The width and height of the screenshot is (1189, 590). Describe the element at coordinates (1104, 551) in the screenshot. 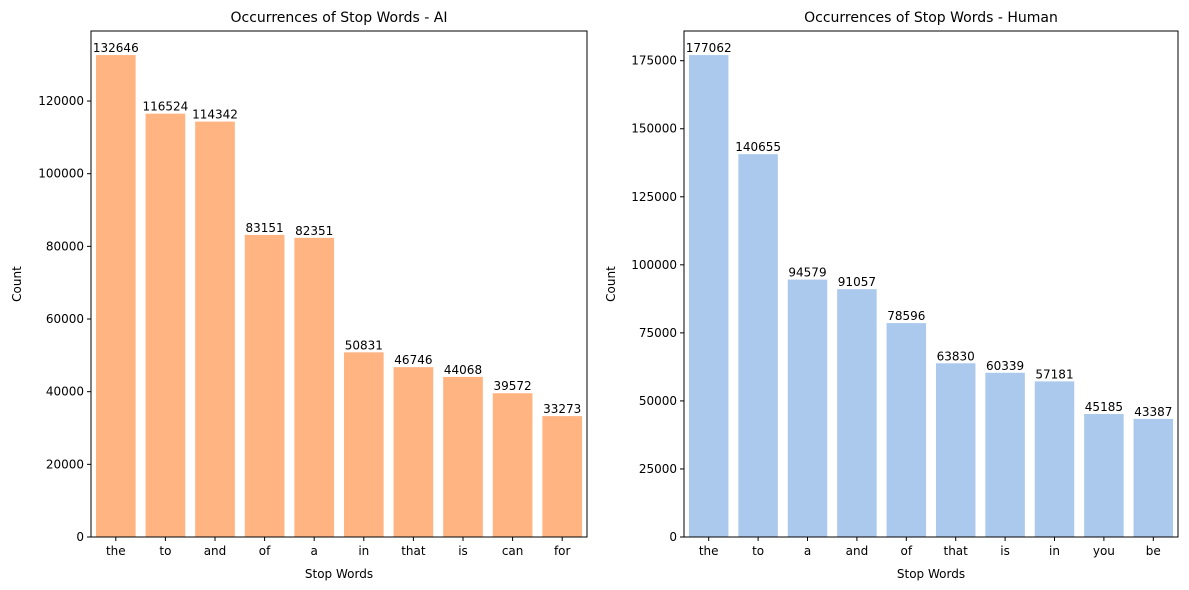

I see `x-tick-label: you` at that location.